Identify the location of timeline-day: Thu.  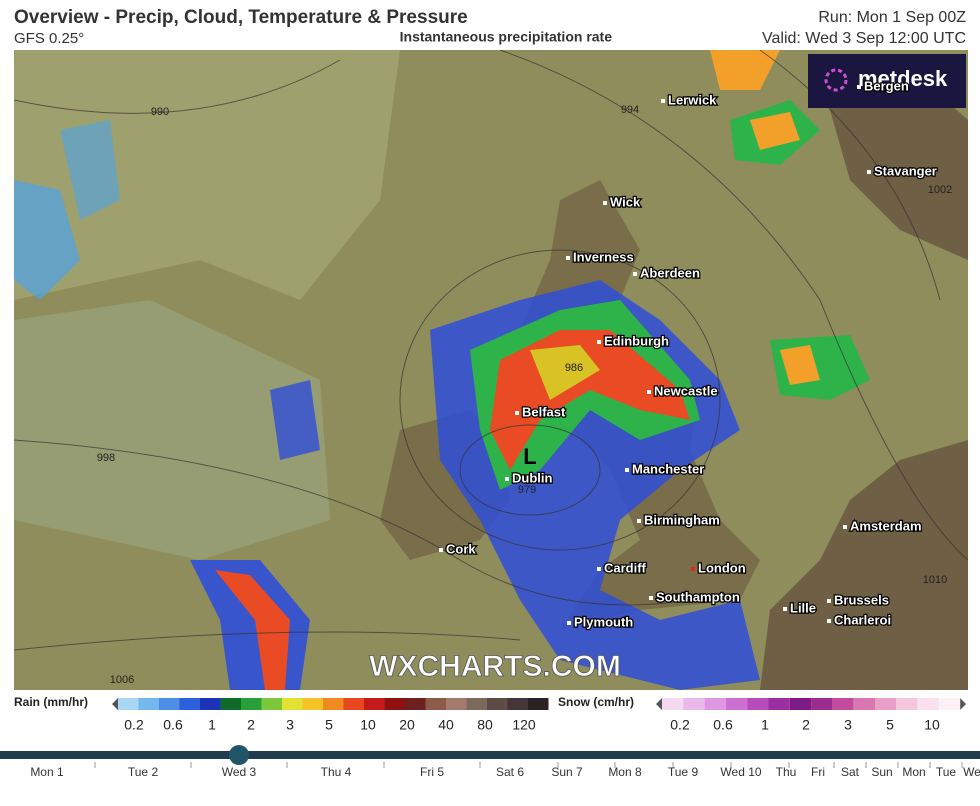
(786, 772).